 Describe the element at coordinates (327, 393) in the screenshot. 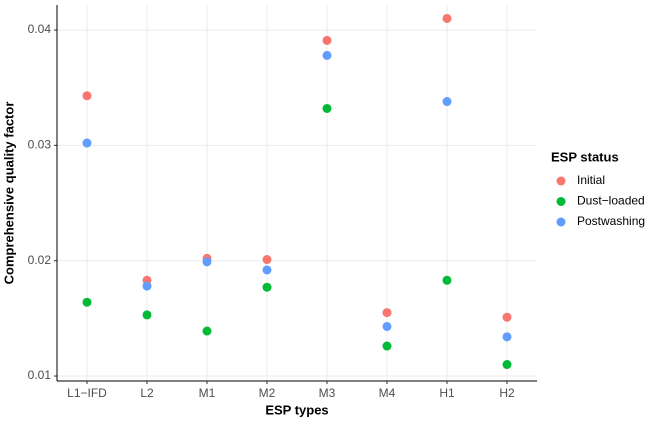

I see `x-tick-label: M3` at that location.